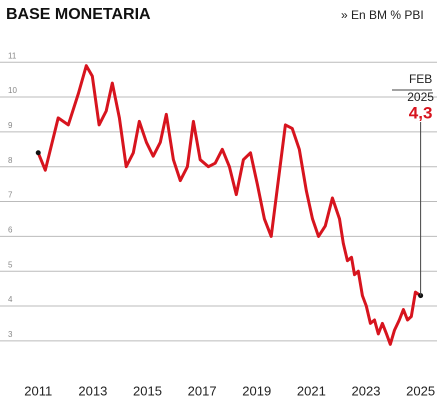 The width and height of the screenshot is (437, 405). What do you see at coordinates (10, 195) in the screenshot?
I see `y-tick-label: 7` at bounding box center [10, 195].